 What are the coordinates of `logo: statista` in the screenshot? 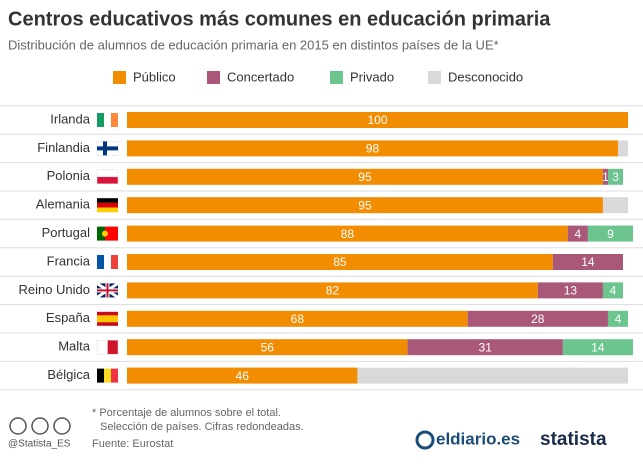 It's located at (573, 439).